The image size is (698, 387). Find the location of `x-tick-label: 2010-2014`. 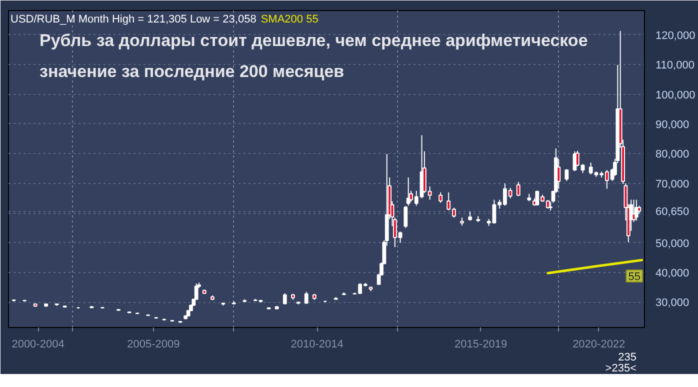

x-tick-label: 2010-2014 is located at coordinates (317, 344).